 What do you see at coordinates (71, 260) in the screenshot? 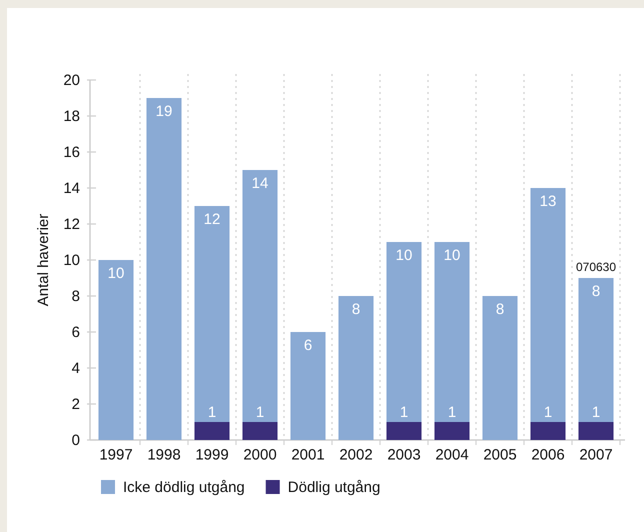
I see `y-tick-label: 10` at bounding box center [71, 260].